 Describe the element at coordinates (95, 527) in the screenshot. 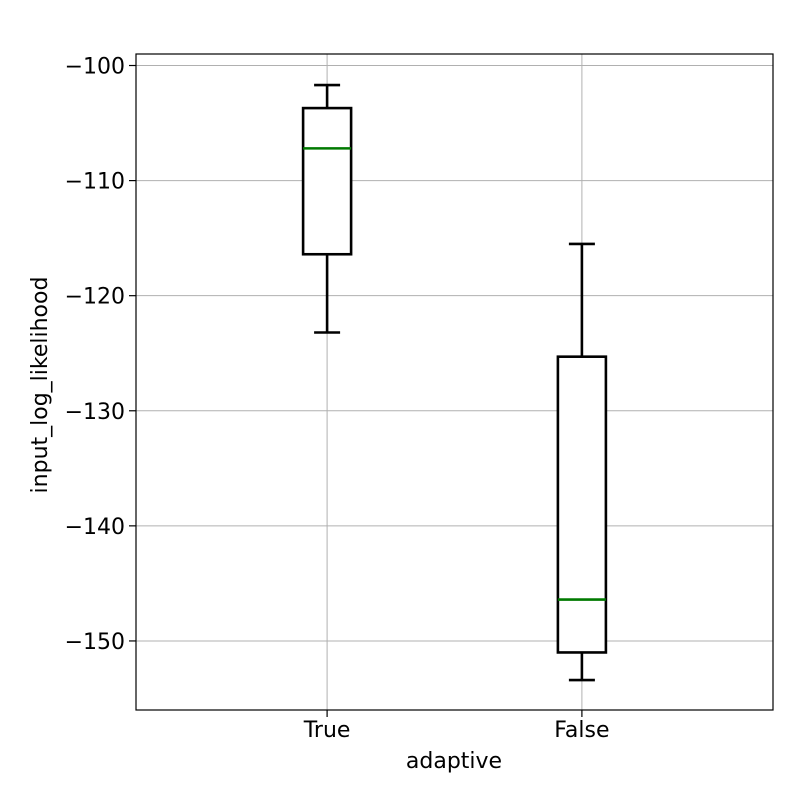

I see `y-tick-label: −140` at that location.